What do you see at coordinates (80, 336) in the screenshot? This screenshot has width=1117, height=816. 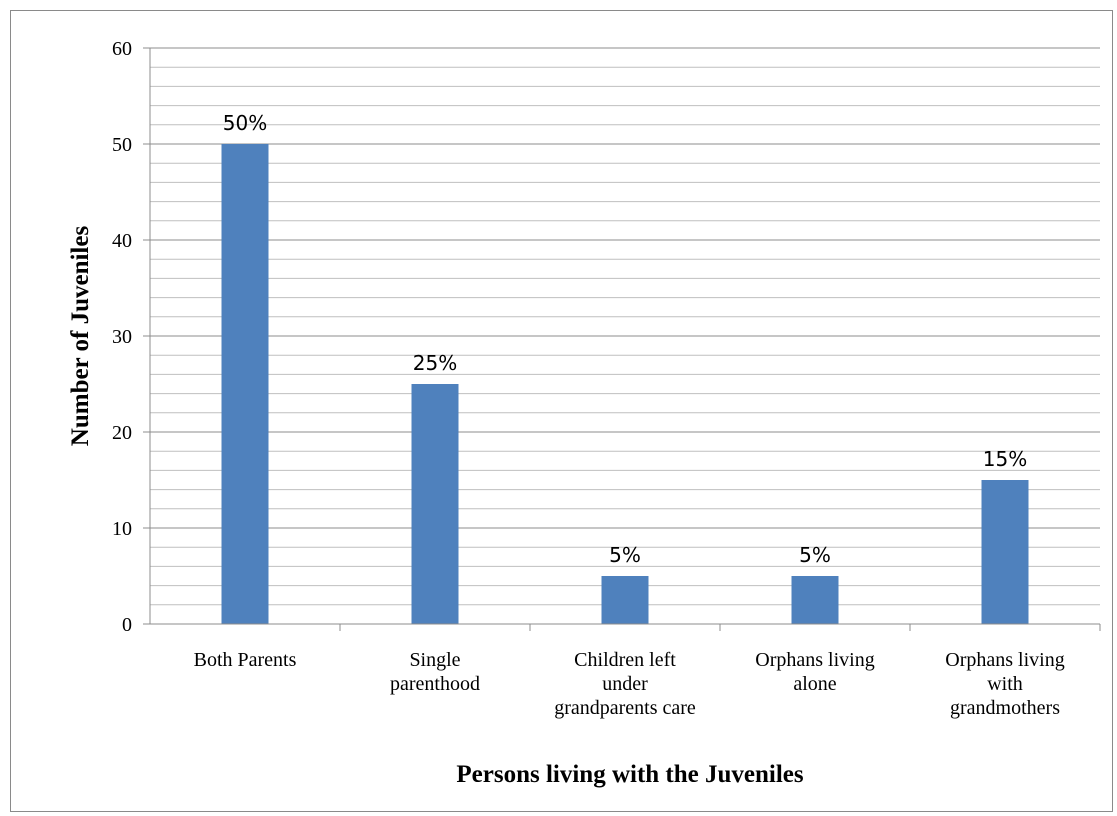 I see `y-axis-title: Number of Juveniles` at bounding box center [80, 336].